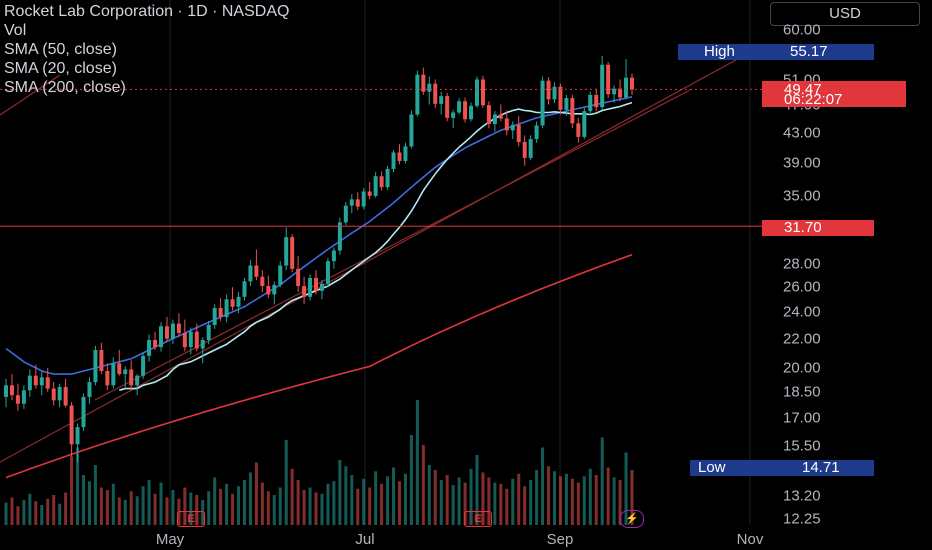 Image resolution: width=932 pixels, height=550 pixels. I want to click on price-tick-label: 28.00, so click(802, 264).